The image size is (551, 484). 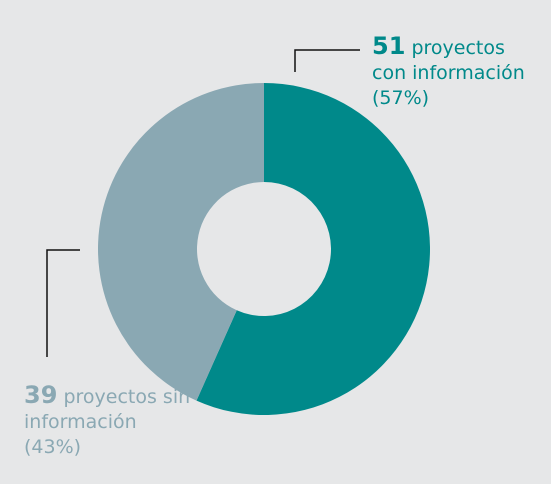 What do you see at coordinates (389, 46) in the screenshot?
I see `value-label: 51` at bounding box center [389, 46].